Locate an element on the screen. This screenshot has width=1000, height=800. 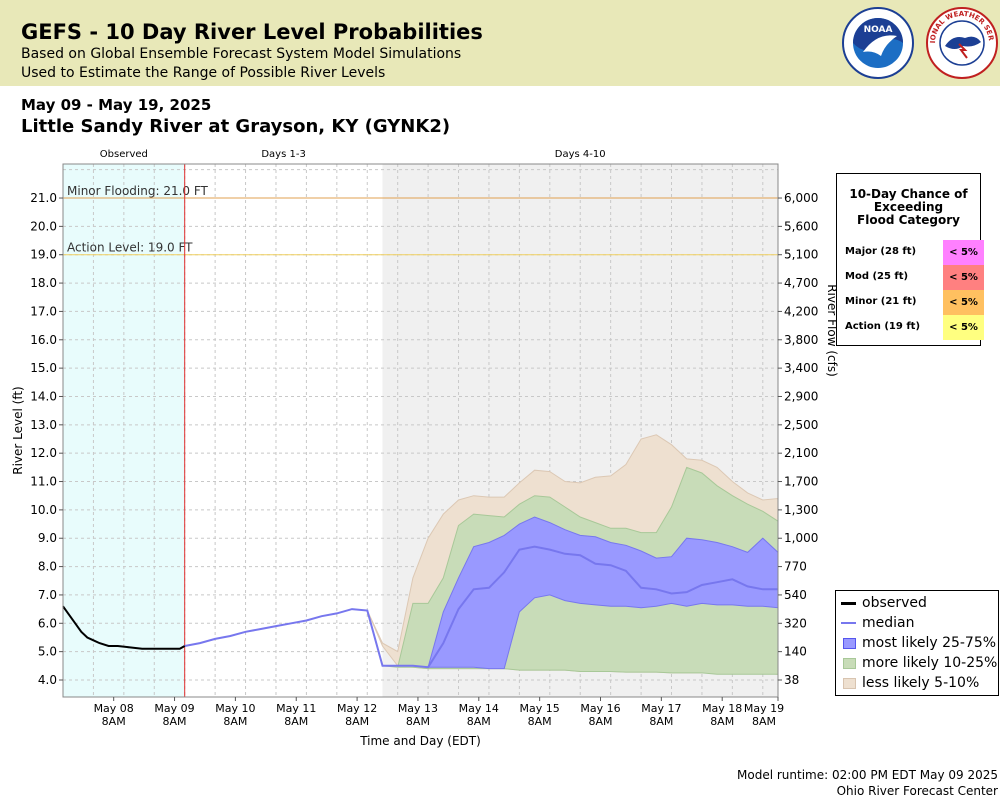
legend-label: observed is located at coordinates (894, 603).